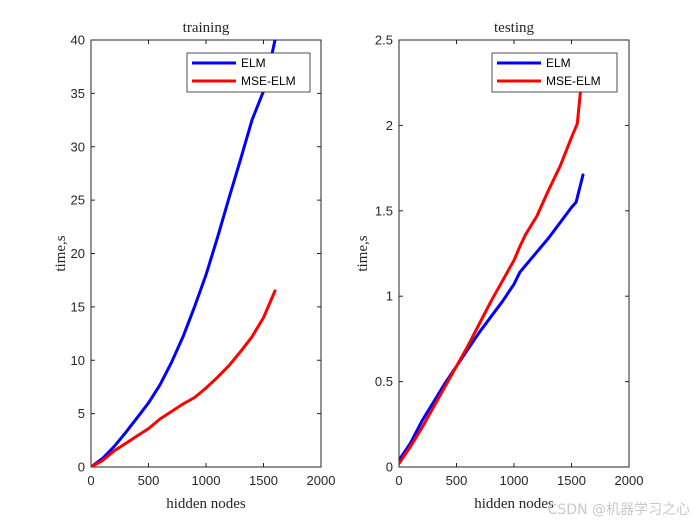 This screenshot has height=525, width=700. I want to click on left-x-tick-label: 1500, so click(263, 480).